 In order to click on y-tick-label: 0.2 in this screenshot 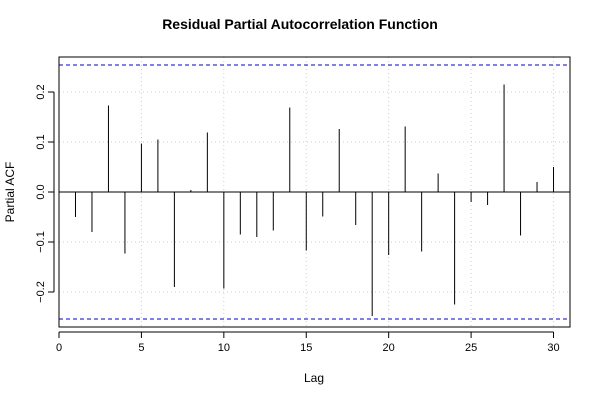, I will do `click(41, 91)`.